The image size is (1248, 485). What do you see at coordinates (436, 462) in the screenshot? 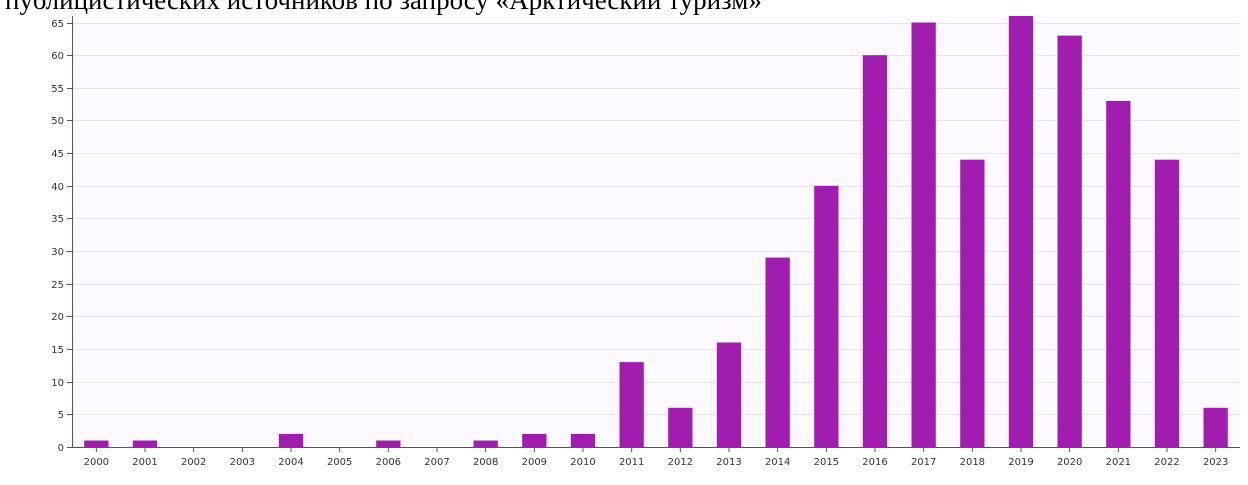
I see `x-tick-label: 2007` at bounding box center [436, 462].